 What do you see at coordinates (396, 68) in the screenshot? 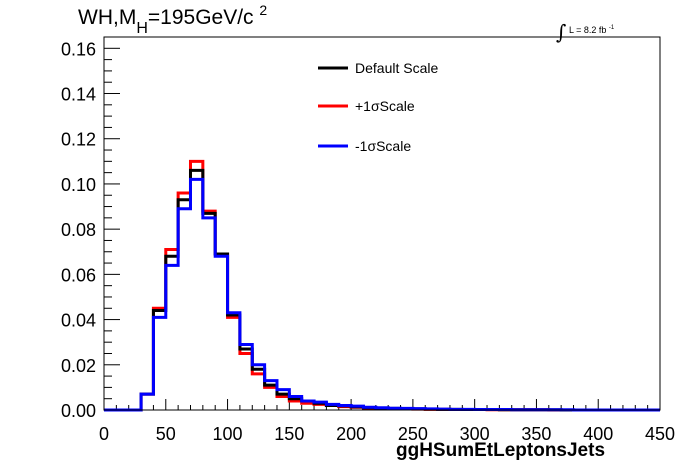
I see `legend-label: Default Scale` at bounding box center [396, 68].